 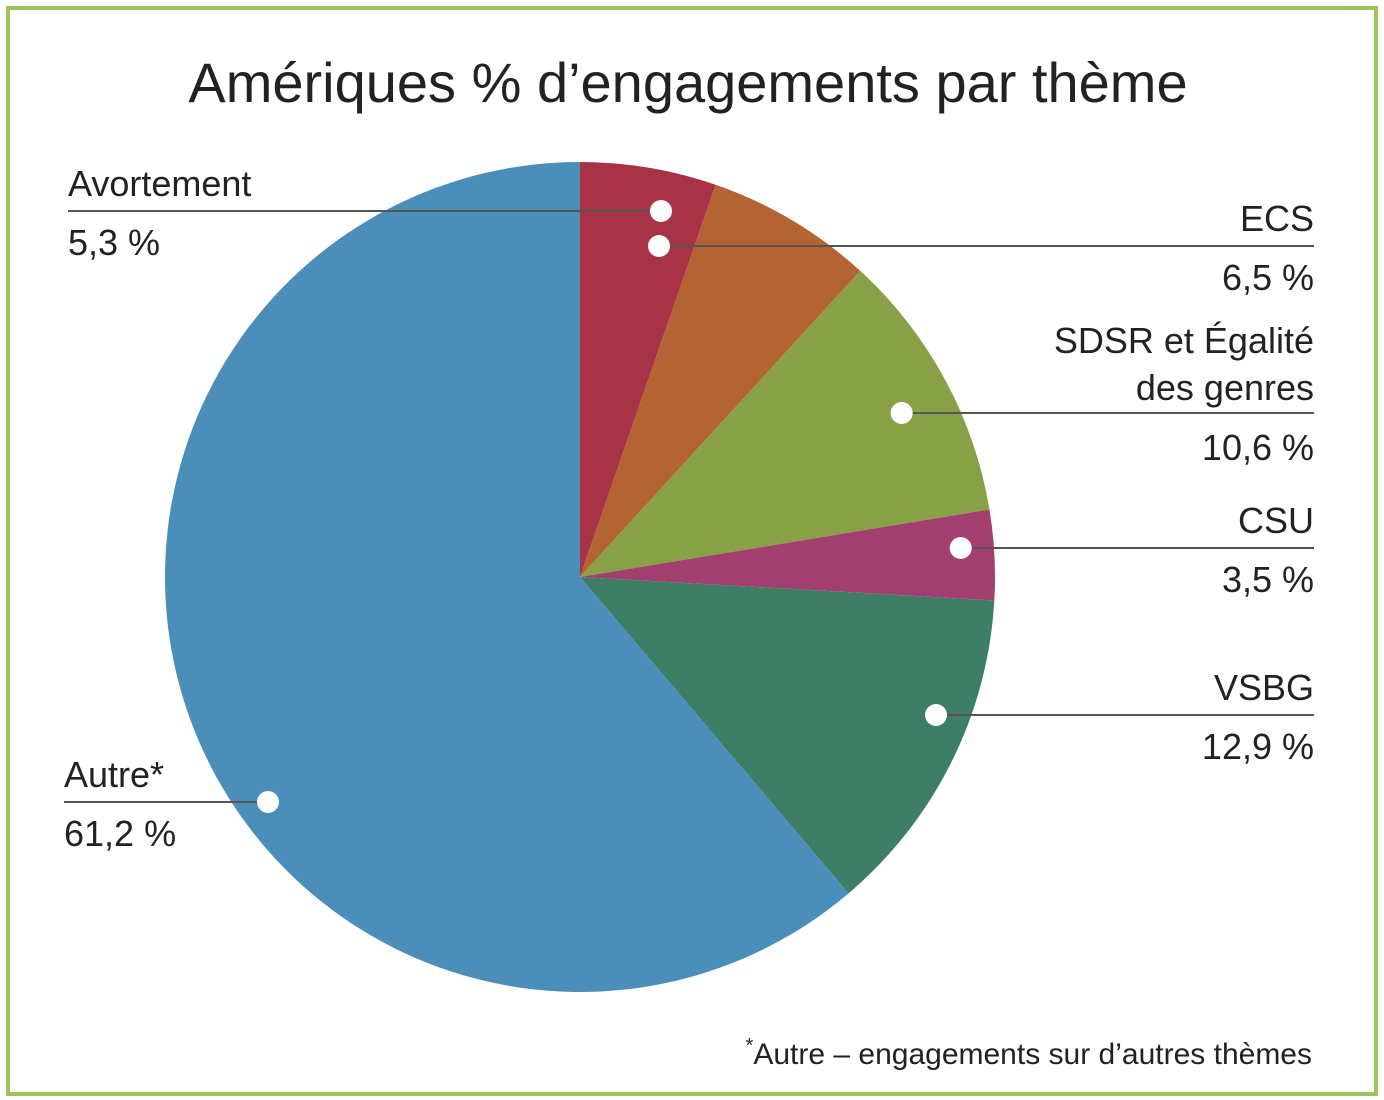 What do you see at coordinates (114, 242) in the screenshot?
I see `slice-value-0: 5,3 %` at bounding box center [114, 242].